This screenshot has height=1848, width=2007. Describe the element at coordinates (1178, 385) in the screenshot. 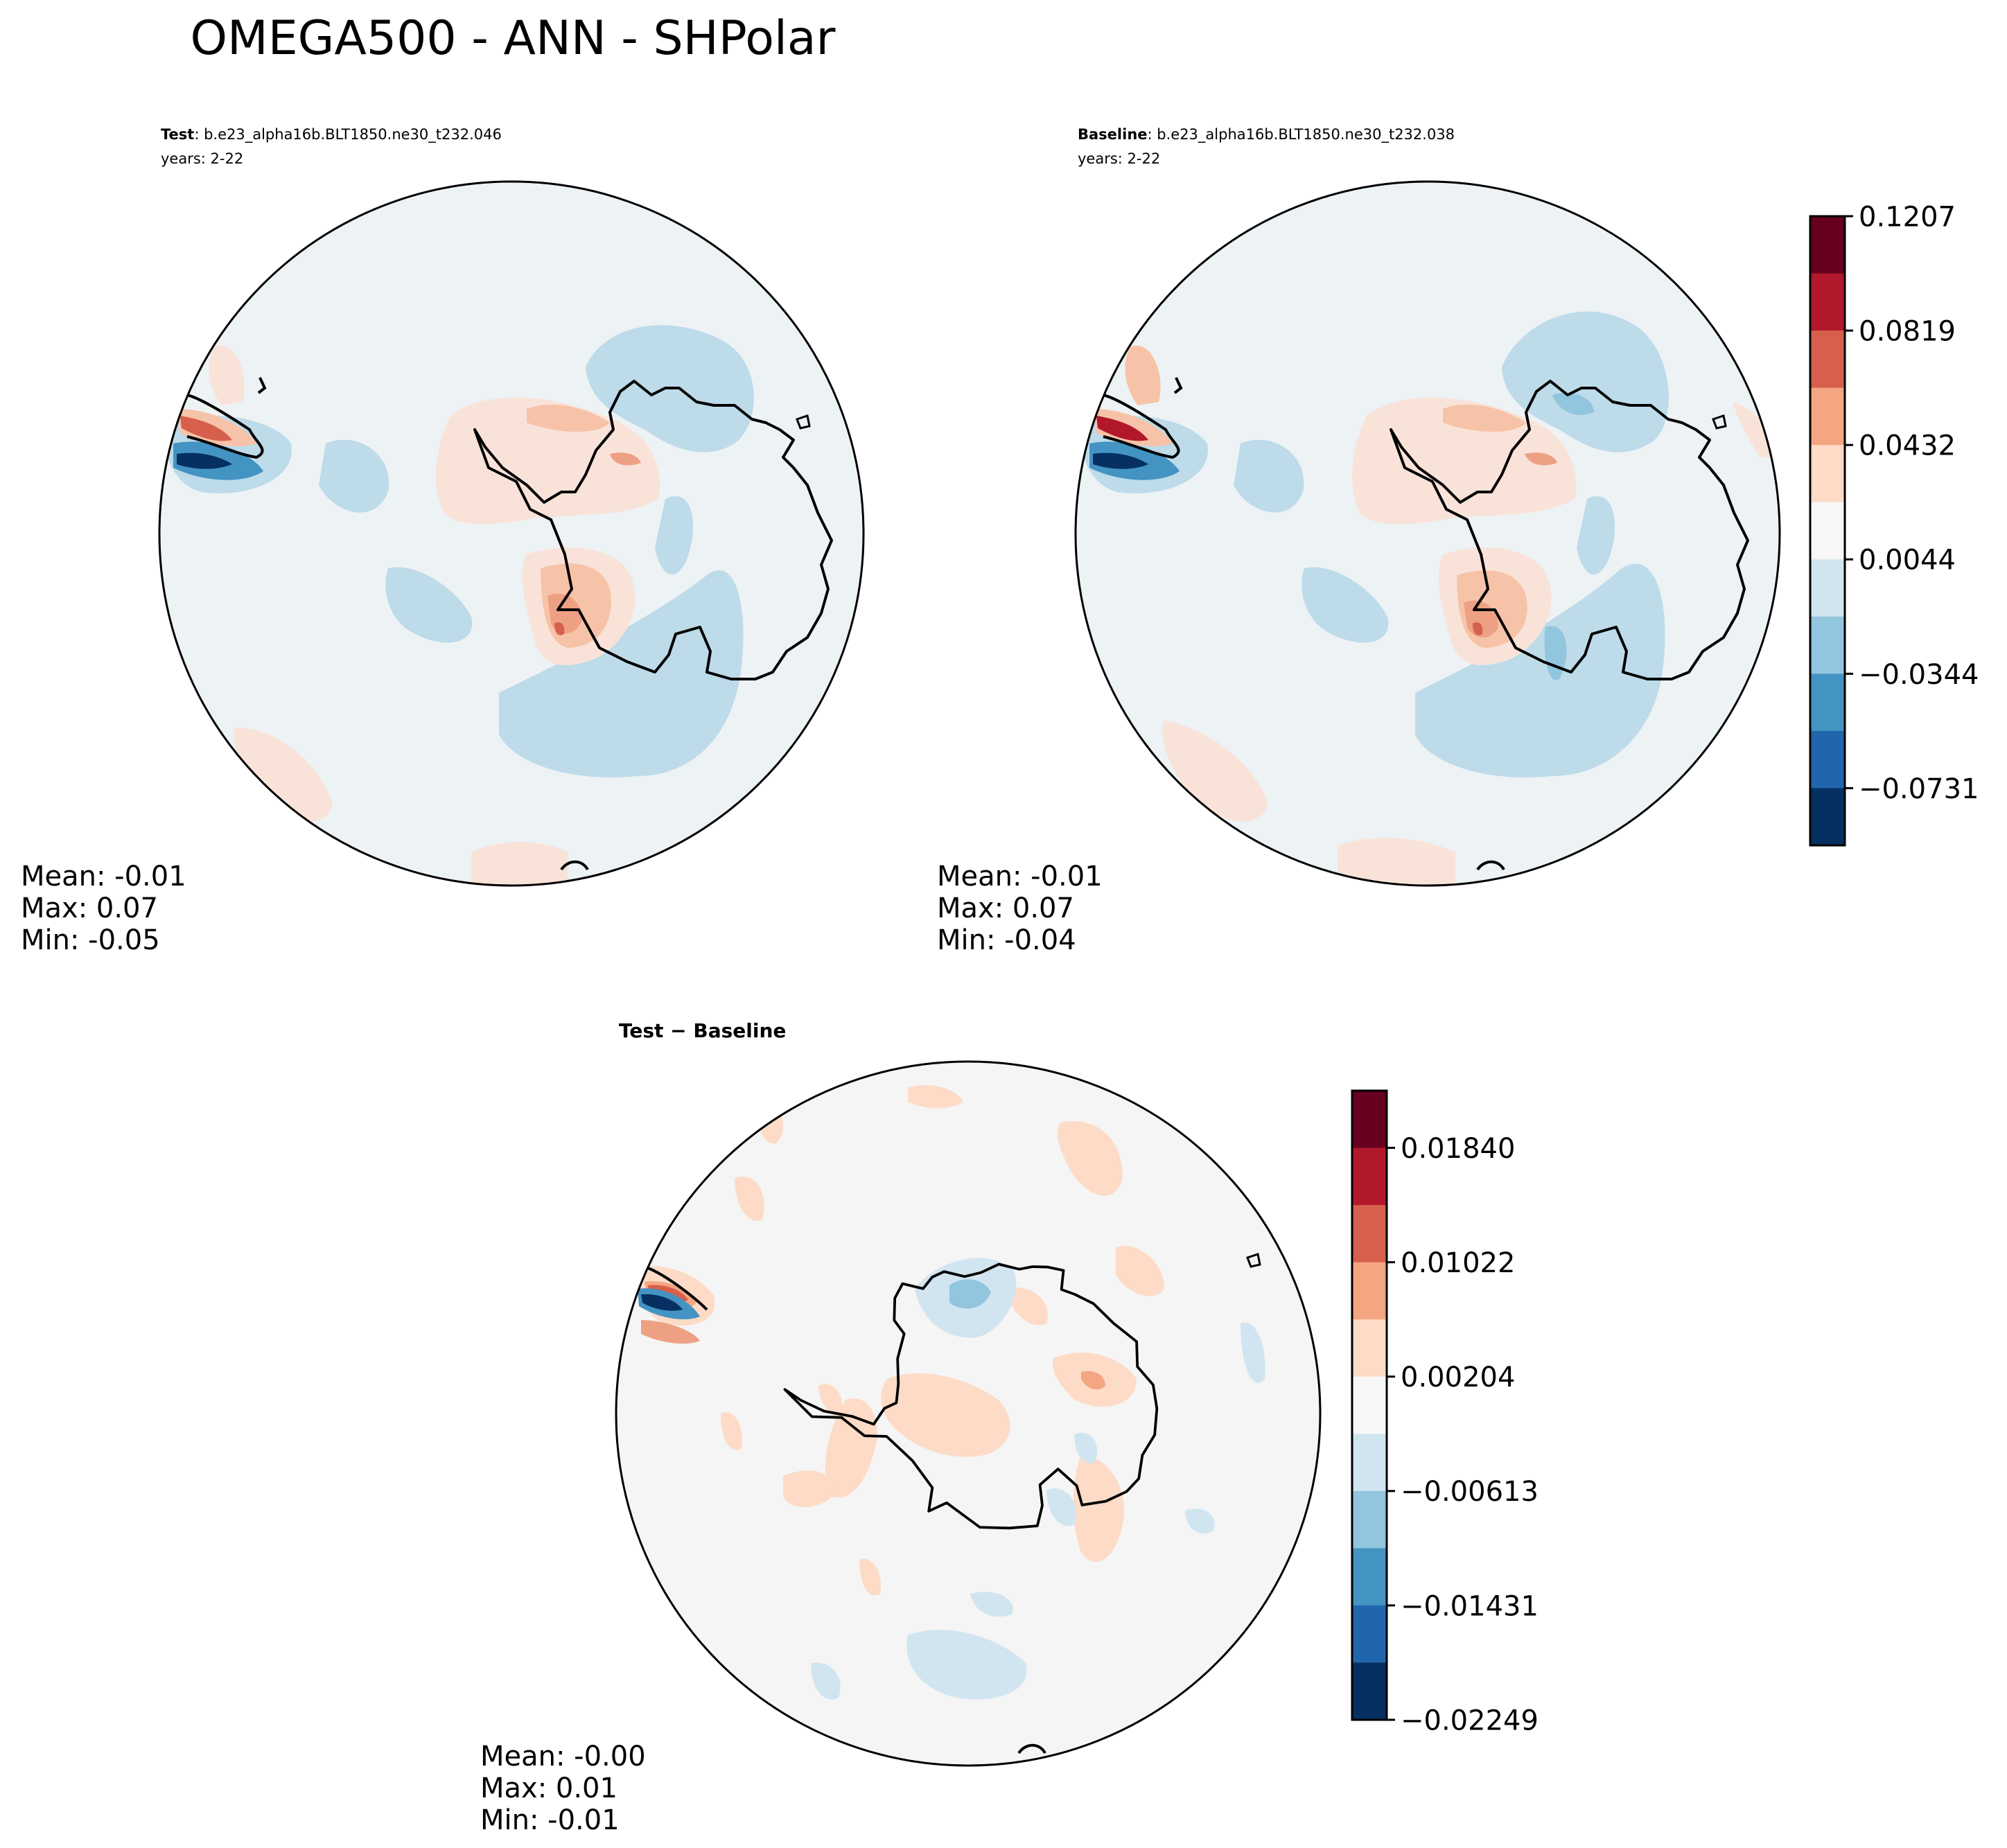

I see `baseline-coastline-falklands` at that location.